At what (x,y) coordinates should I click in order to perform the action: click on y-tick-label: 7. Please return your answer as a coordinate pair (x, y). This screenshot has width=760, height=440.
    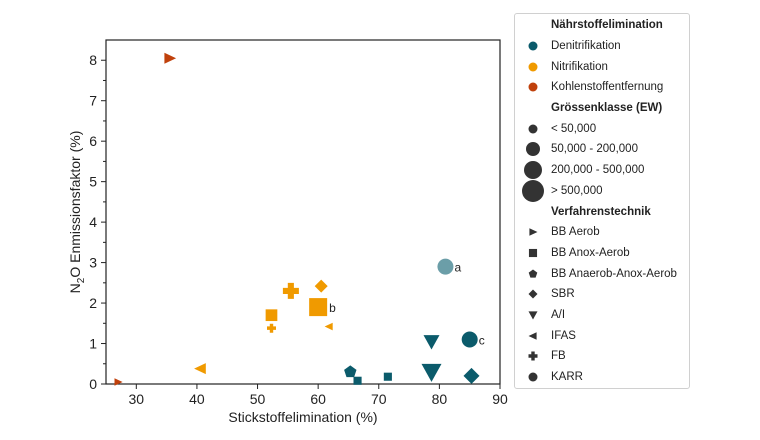
    Looking at the image, I should click on (93, 101).